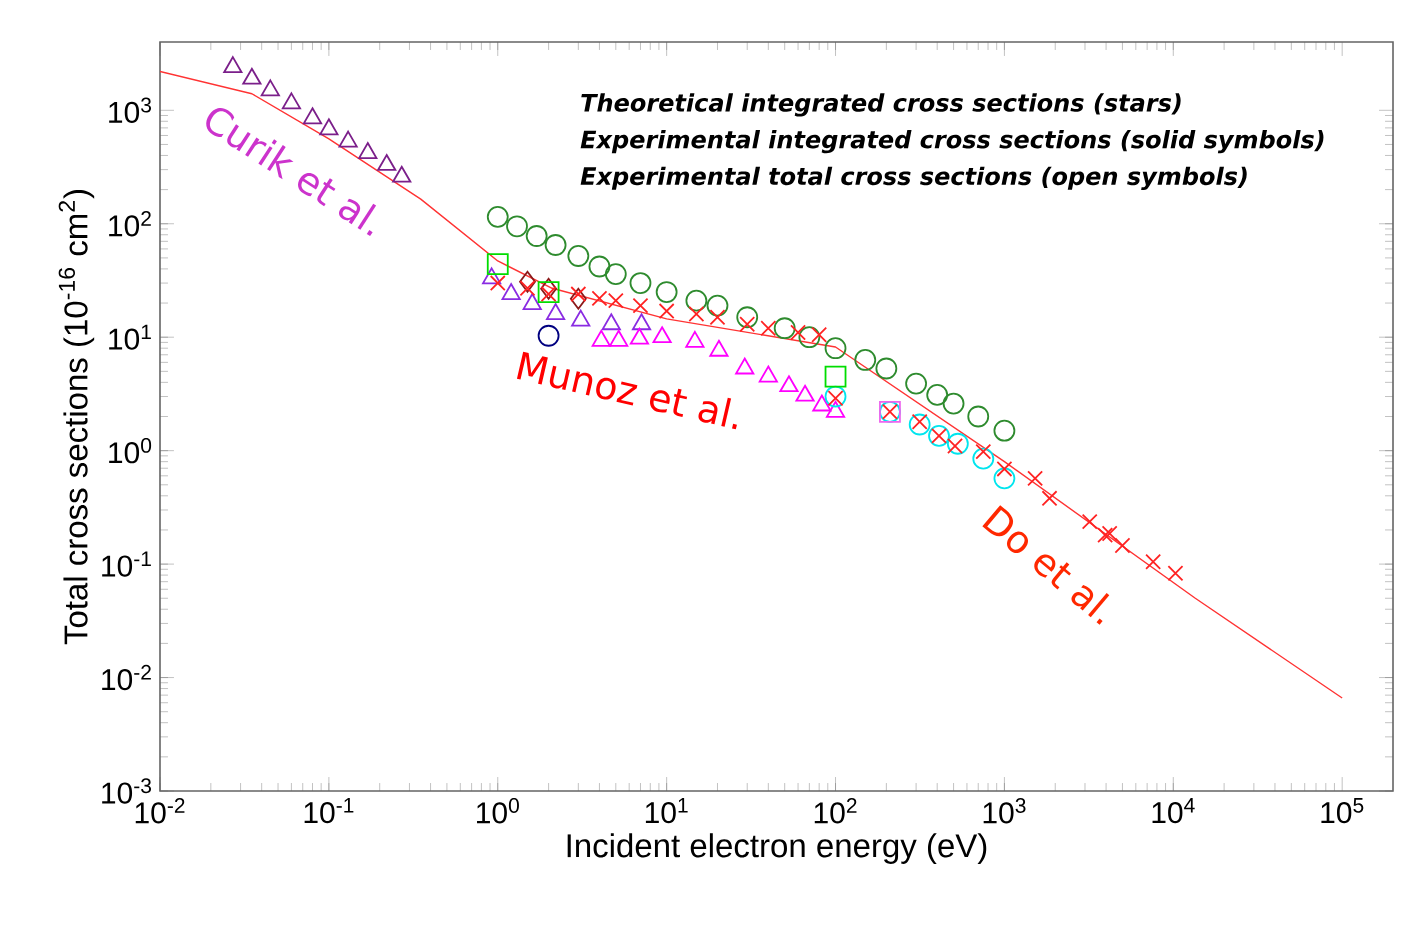 The height and width of the screenshot is (928, 1424). What do you see at coordinates (1004, 811) in the screenshot?
I see `x-tick-label: 10$^{3}$` at bounding box center [1004, 811].